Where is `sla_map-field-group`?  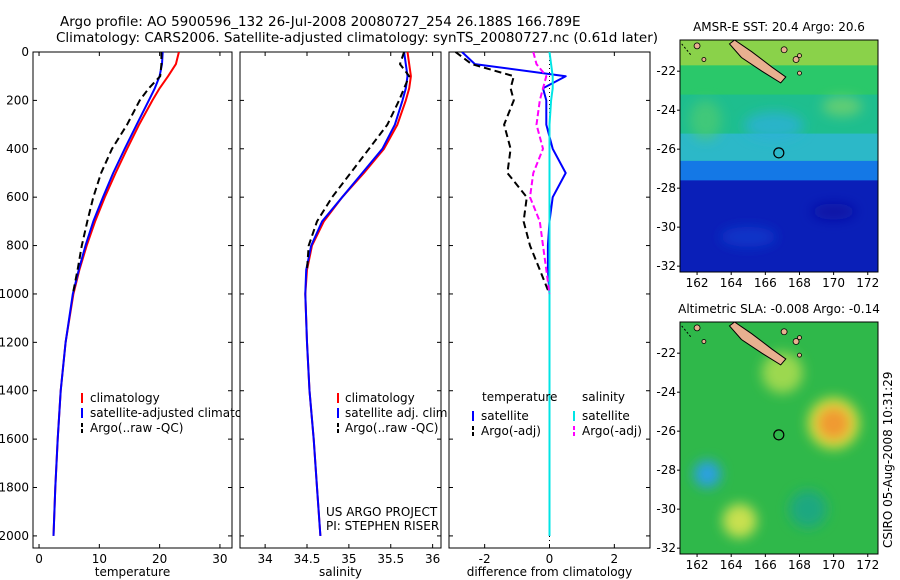 sla_map-field-group is located at coordinates (779, 438).